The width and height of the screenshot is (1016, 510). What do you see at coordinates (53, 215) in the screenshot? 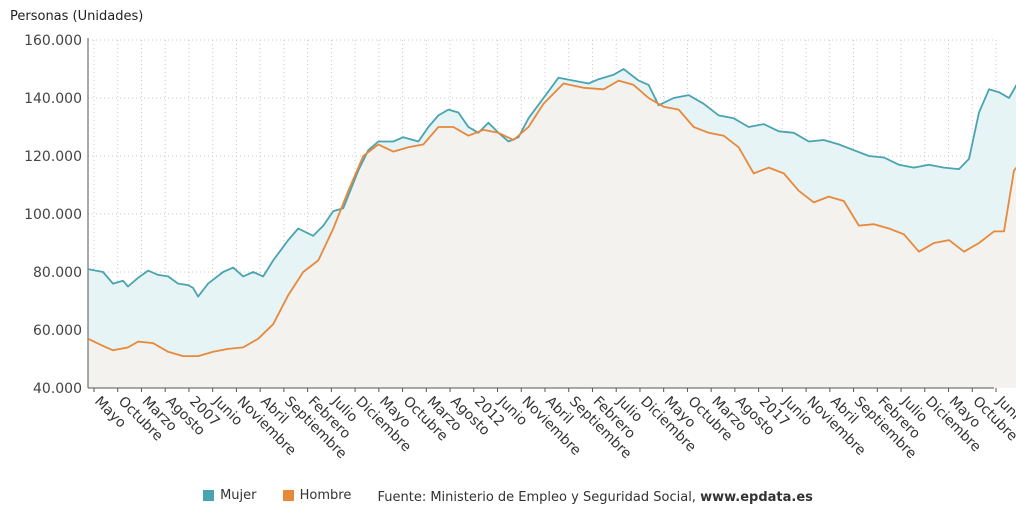
I see `y-tick-label: 100.000` at bounding box center [53, 215].